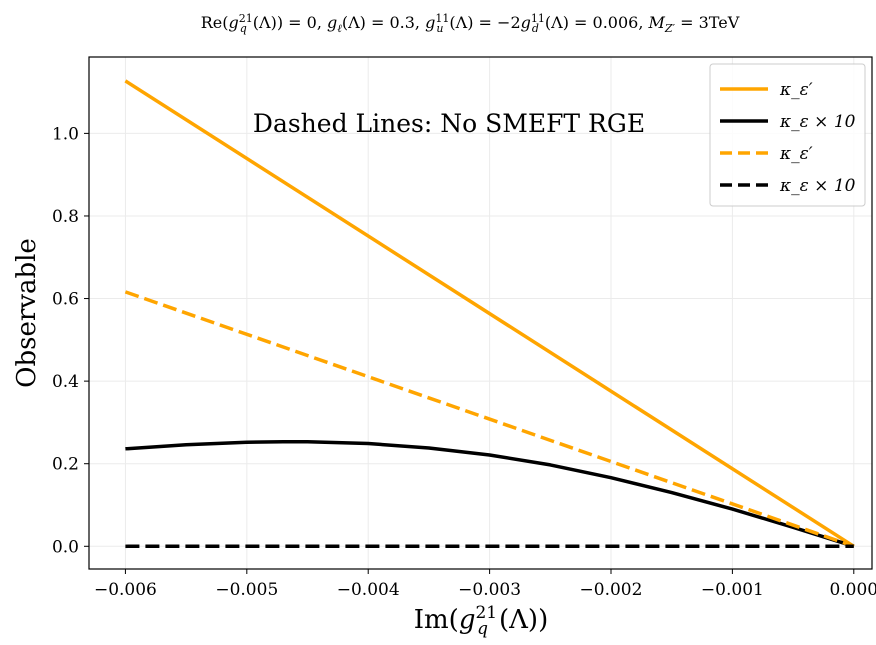  What do you see at coordinates (732, 590) in the screenshot?
I see `x-tick-label: −0.001` at bounding box center [732, 590].